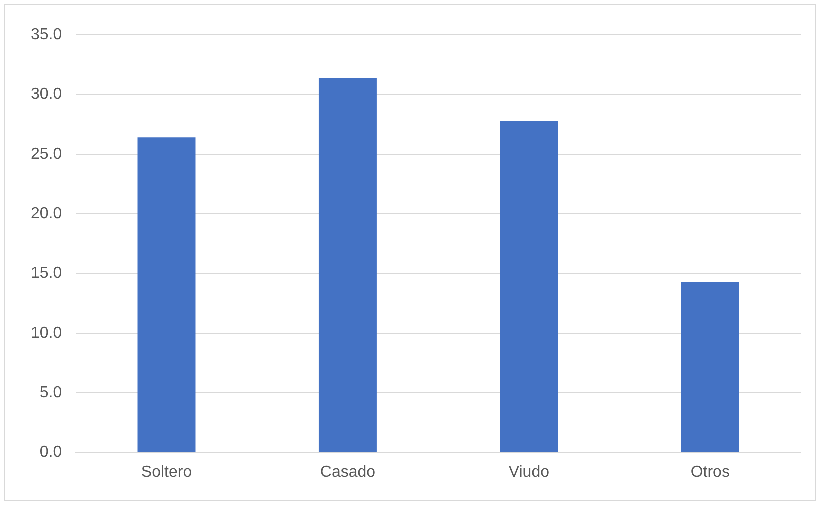  What do you see at coordinates (51, 393) in the screenshot?
I see `y-tick-label: 5.0` at bounding box center [51, 393].